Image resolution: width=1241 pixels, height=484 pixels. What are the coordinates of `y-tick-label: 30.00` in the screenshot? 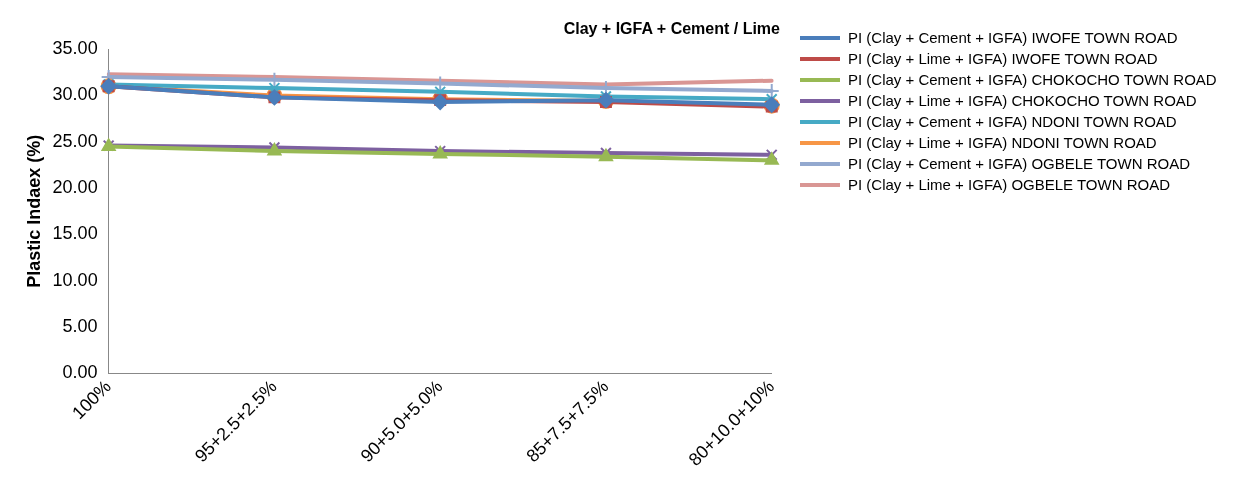 It's located at (75, 94).